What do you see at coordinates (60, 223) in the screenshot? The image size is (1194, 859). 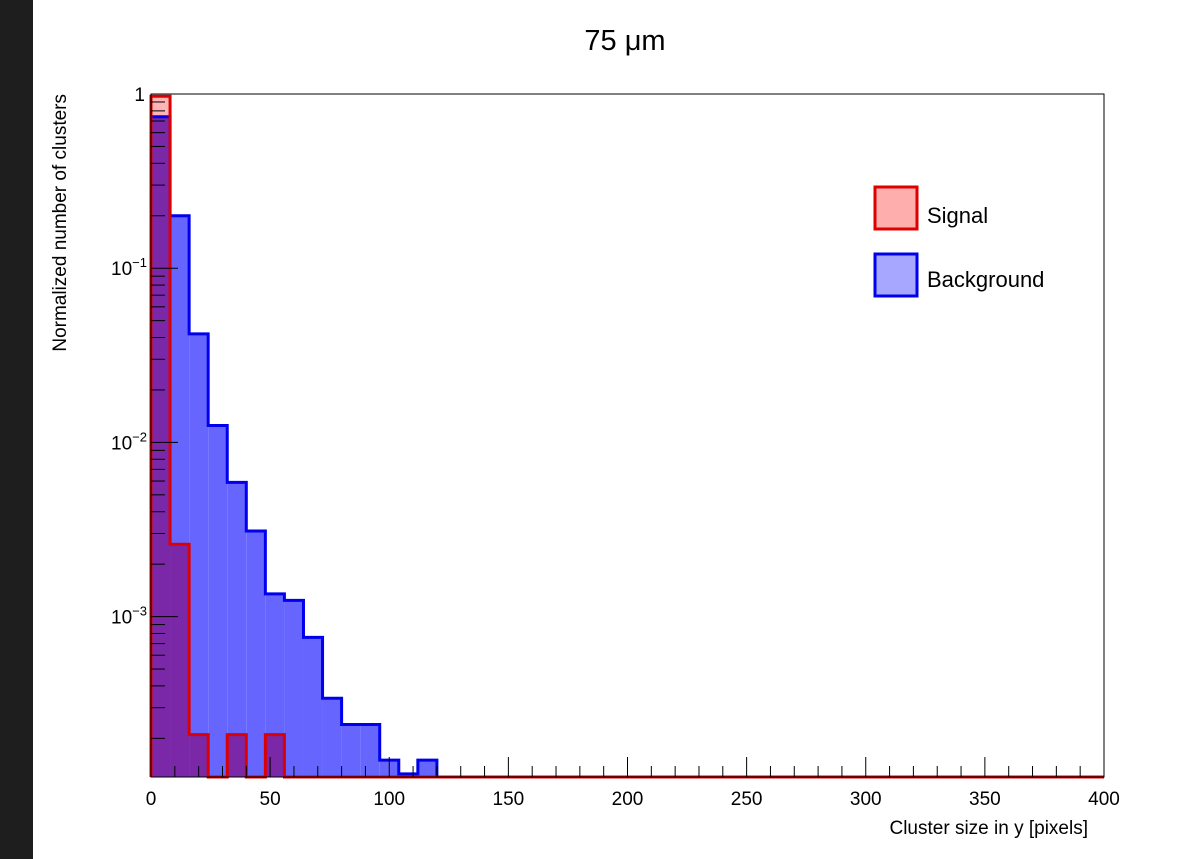 I see `y-axis-title: Normalized number of clusters` at bounding box center [60, 223].